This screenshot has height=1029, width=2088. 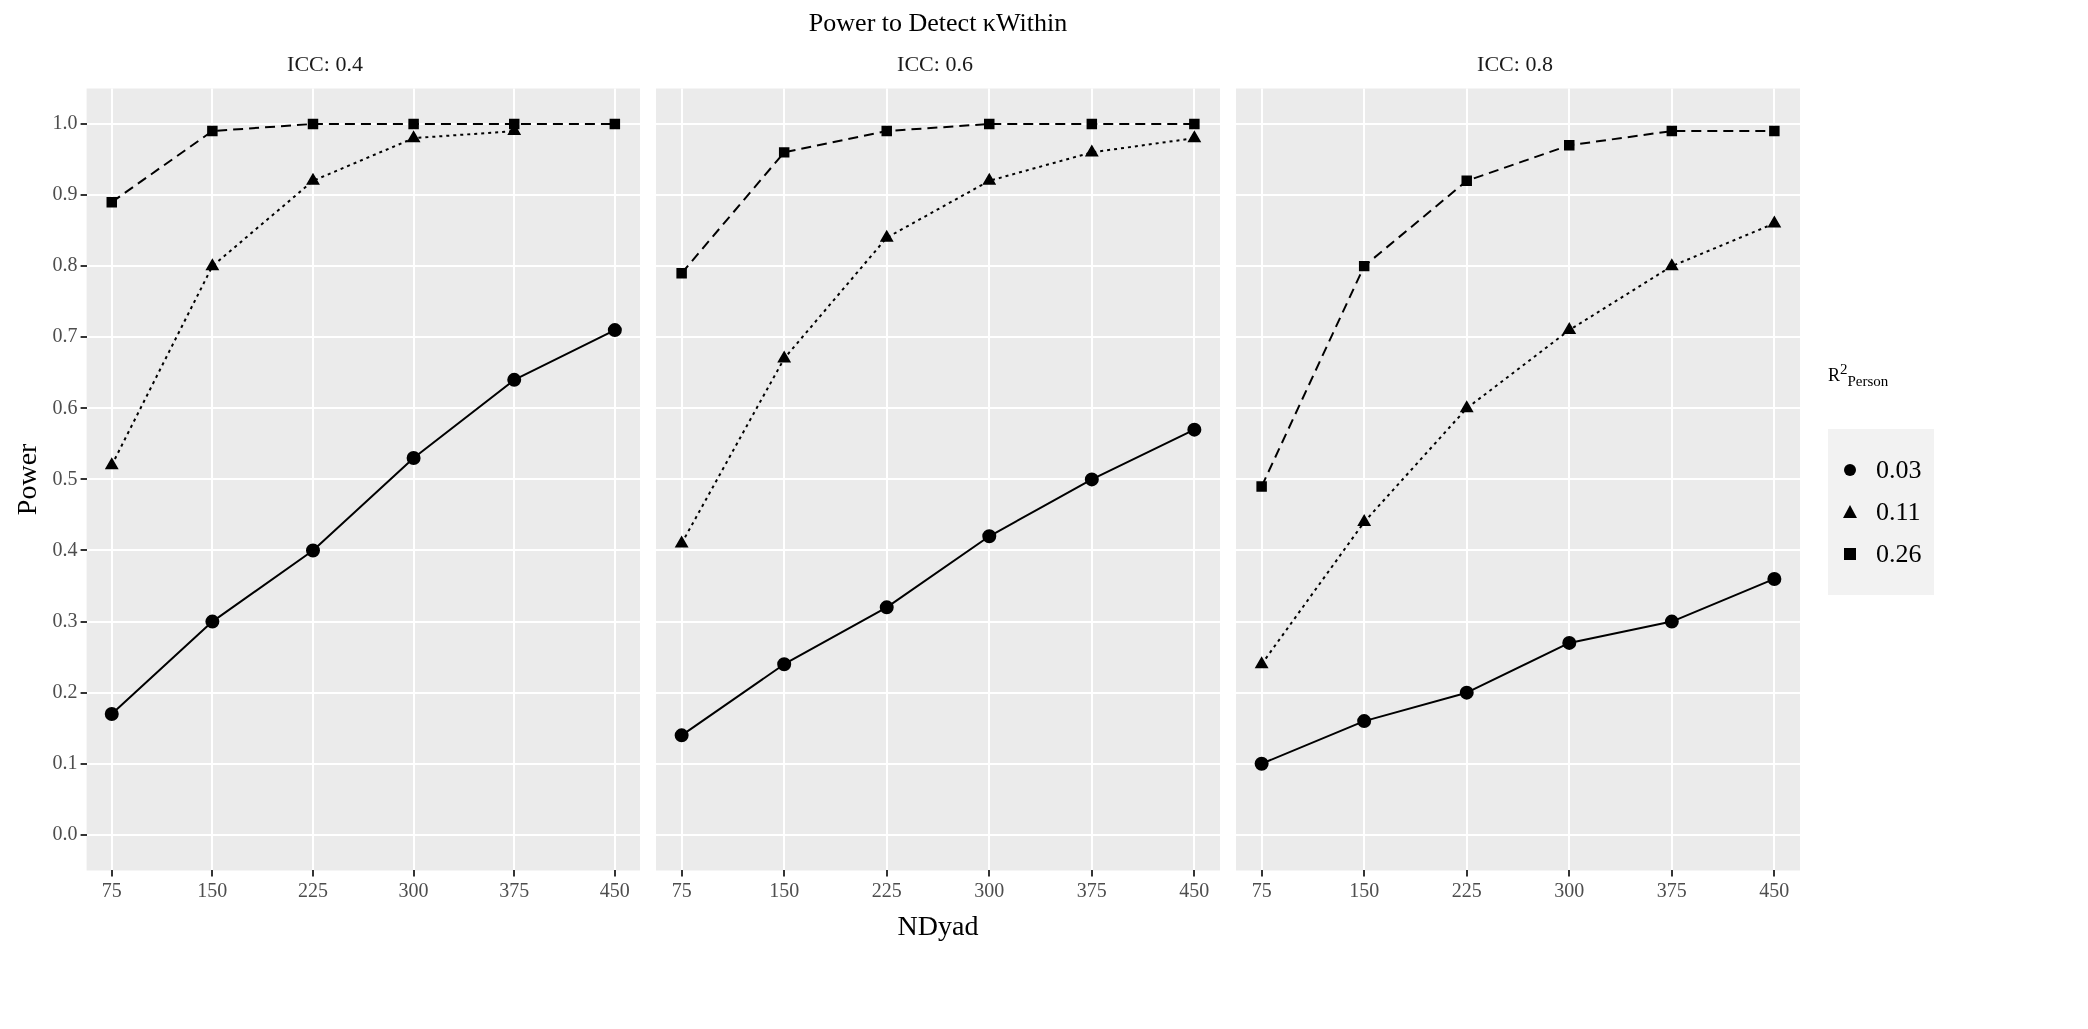 I want to click on chart-subtitle: ICC: 0.8, so click(x=1515, y=63).